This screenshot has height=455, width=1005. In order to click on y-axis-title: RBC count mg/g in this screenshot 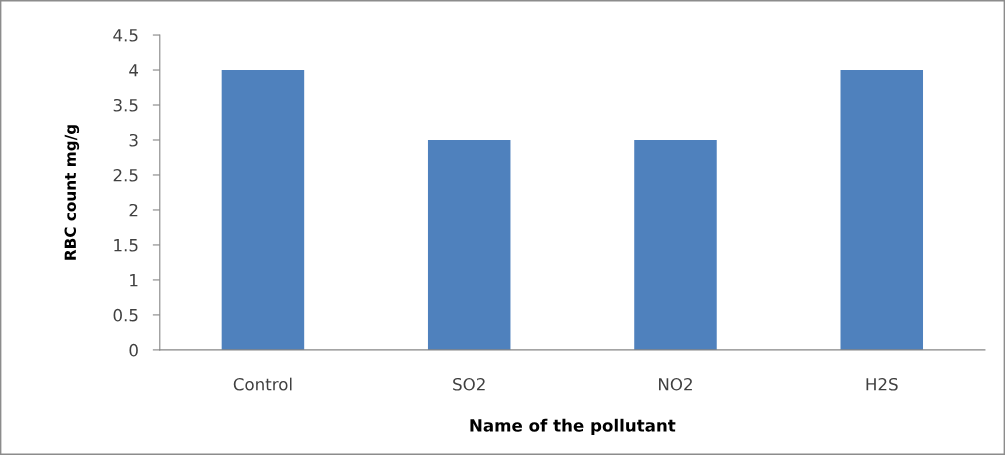, I will do `click(72, 192)`.